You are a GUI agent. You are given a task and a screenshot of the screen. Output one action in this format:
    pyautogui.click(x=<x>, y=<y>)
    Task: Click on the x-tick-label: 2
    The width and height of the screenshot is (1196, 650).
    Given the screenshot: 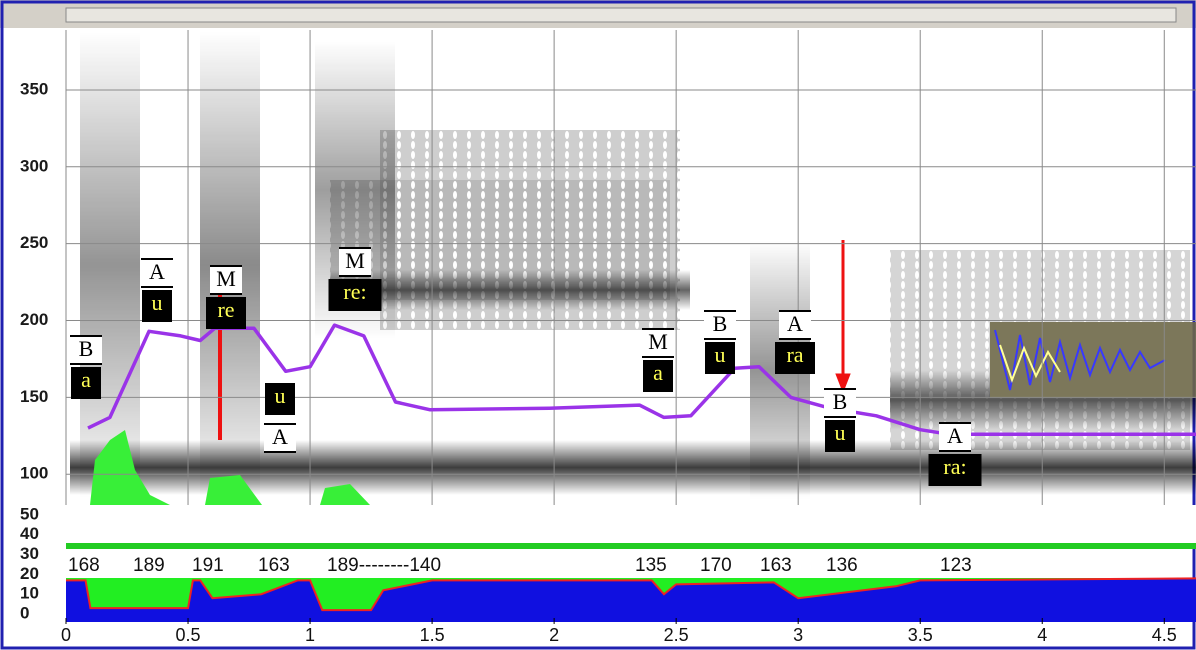 What is the action you would take?
    pyautogui.click(x=554, y=635)
    